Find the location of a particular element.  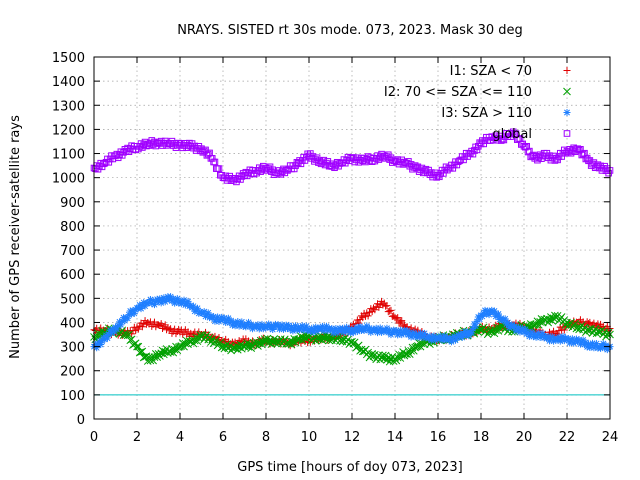

y-tick-label: 1100 is located at coordinates (68, 155).